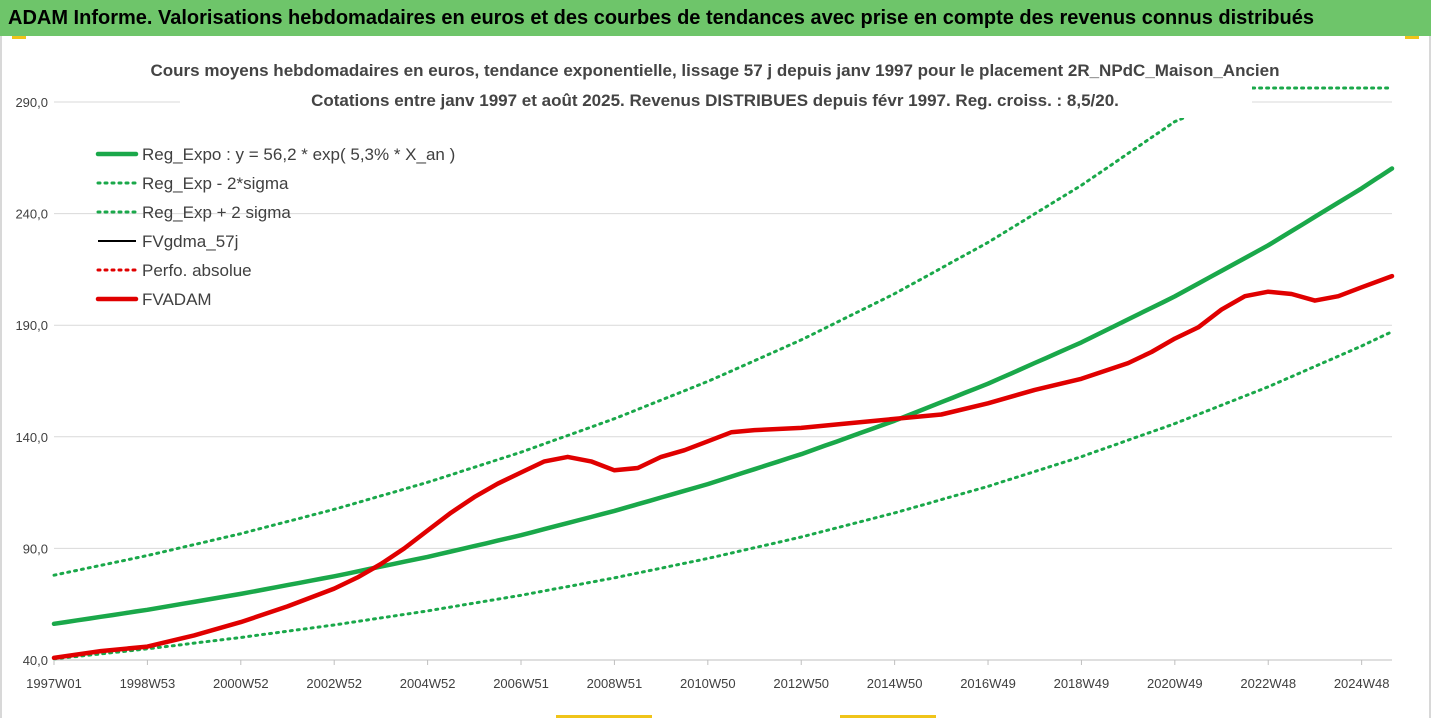  I want to click on x-tick-label: 2010W50, so click(708, 683).